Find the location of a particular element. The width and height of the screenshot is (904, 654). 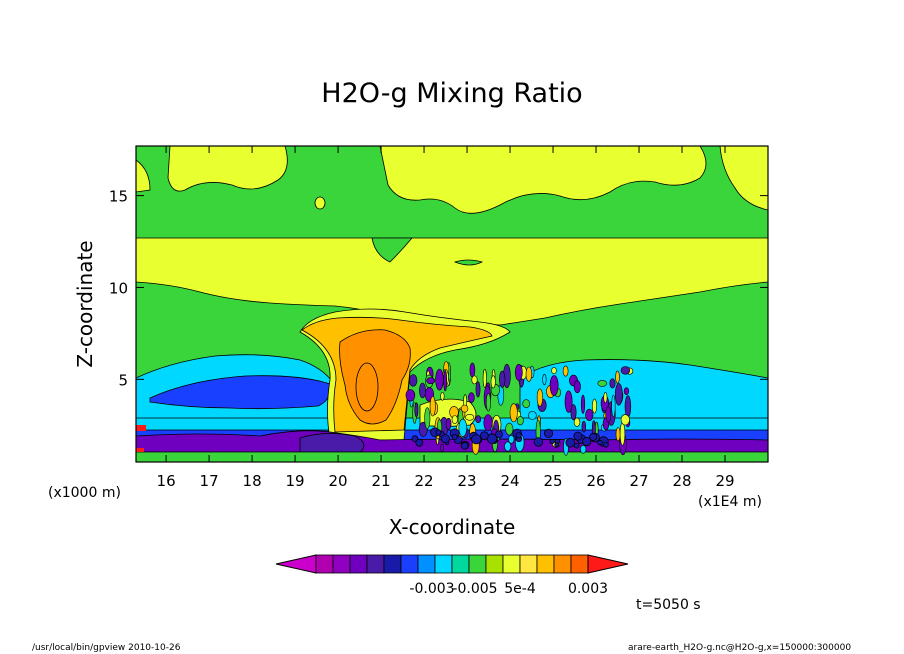

contour-region-yellow-notch is located at coordinates (468, 262).